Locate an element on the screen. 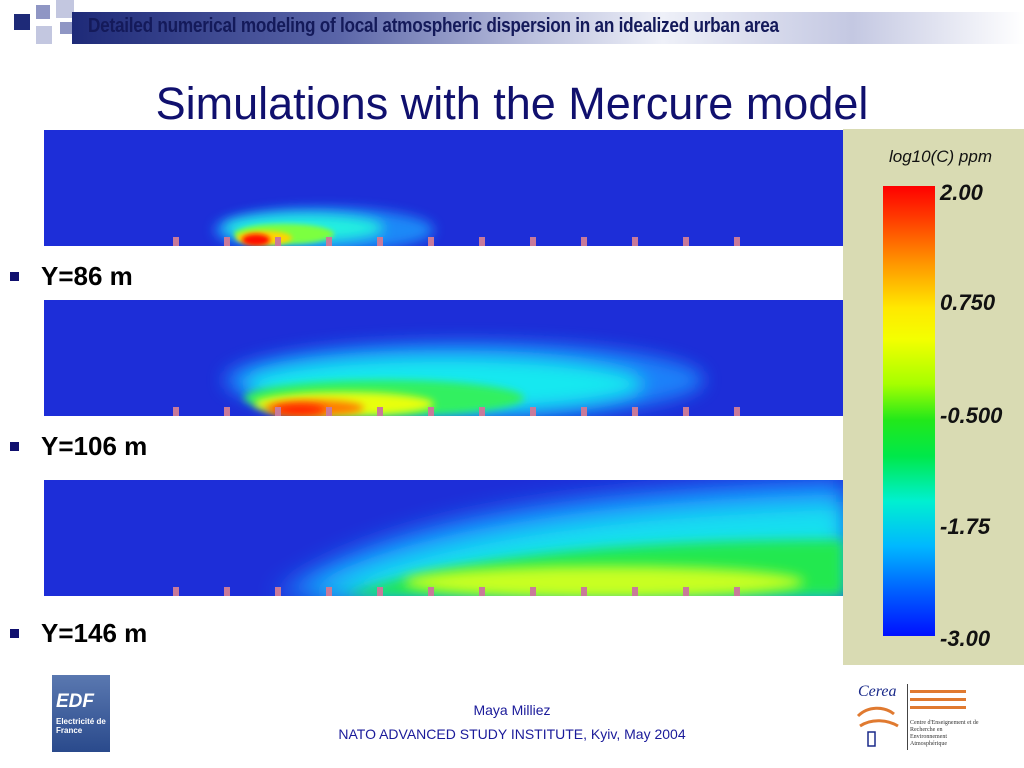  edf-logo-subtitle: Electricité de France is located at coordinates (81, 726).